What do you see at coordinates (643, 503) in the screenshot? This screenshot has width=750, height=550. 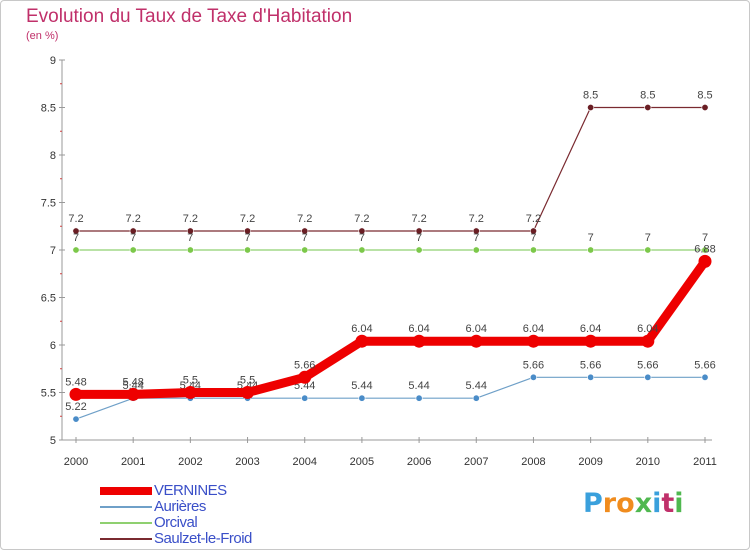 I see `brand-letter: x` at bounding box center [643, 503].